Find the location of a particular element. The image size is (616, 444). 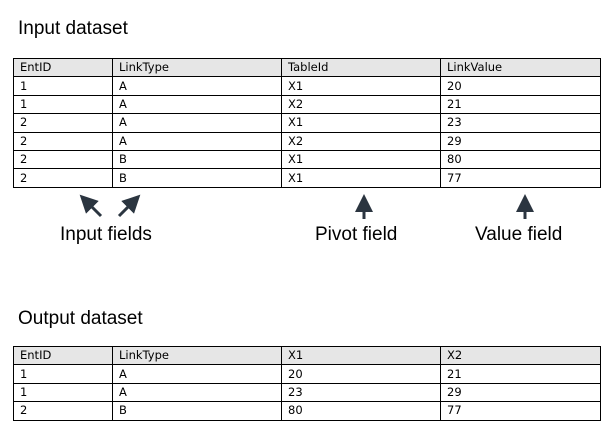

table-row: 2 A X1 23 is located at coordinates (307, 123).